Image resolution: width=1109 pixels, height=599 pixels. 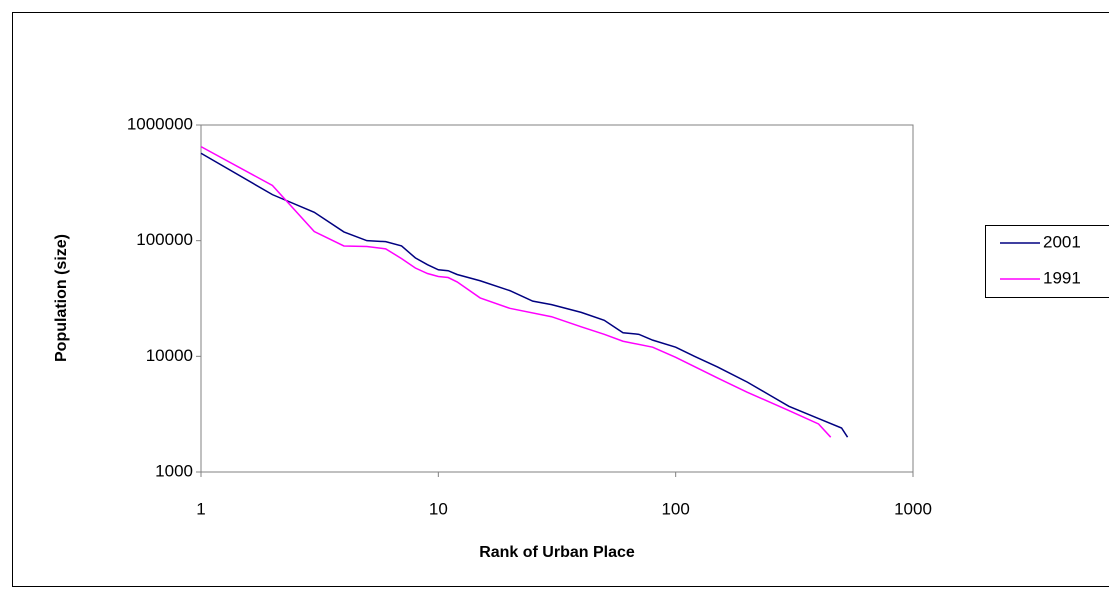 I want to click on x-tick-label: 1000, so click(x=913, y=508).